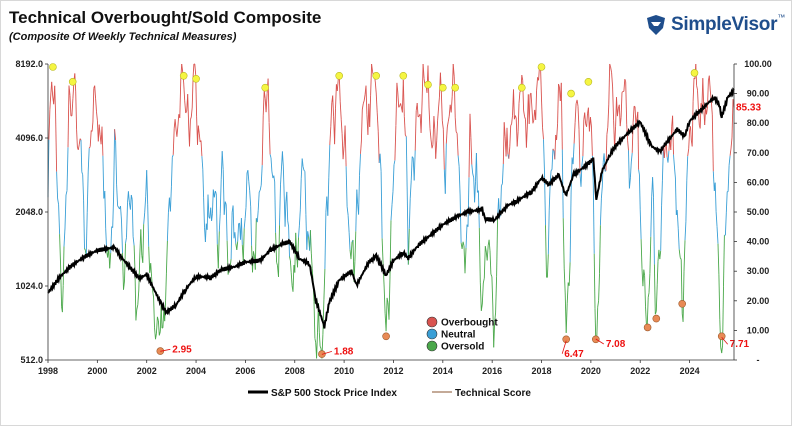 The height and width of the screenshot is (426, 792). What do you see at coordinates (758, 301) in the screenshot?
I see `right-tick-label: 20.00` at bounding box center [758, 301].